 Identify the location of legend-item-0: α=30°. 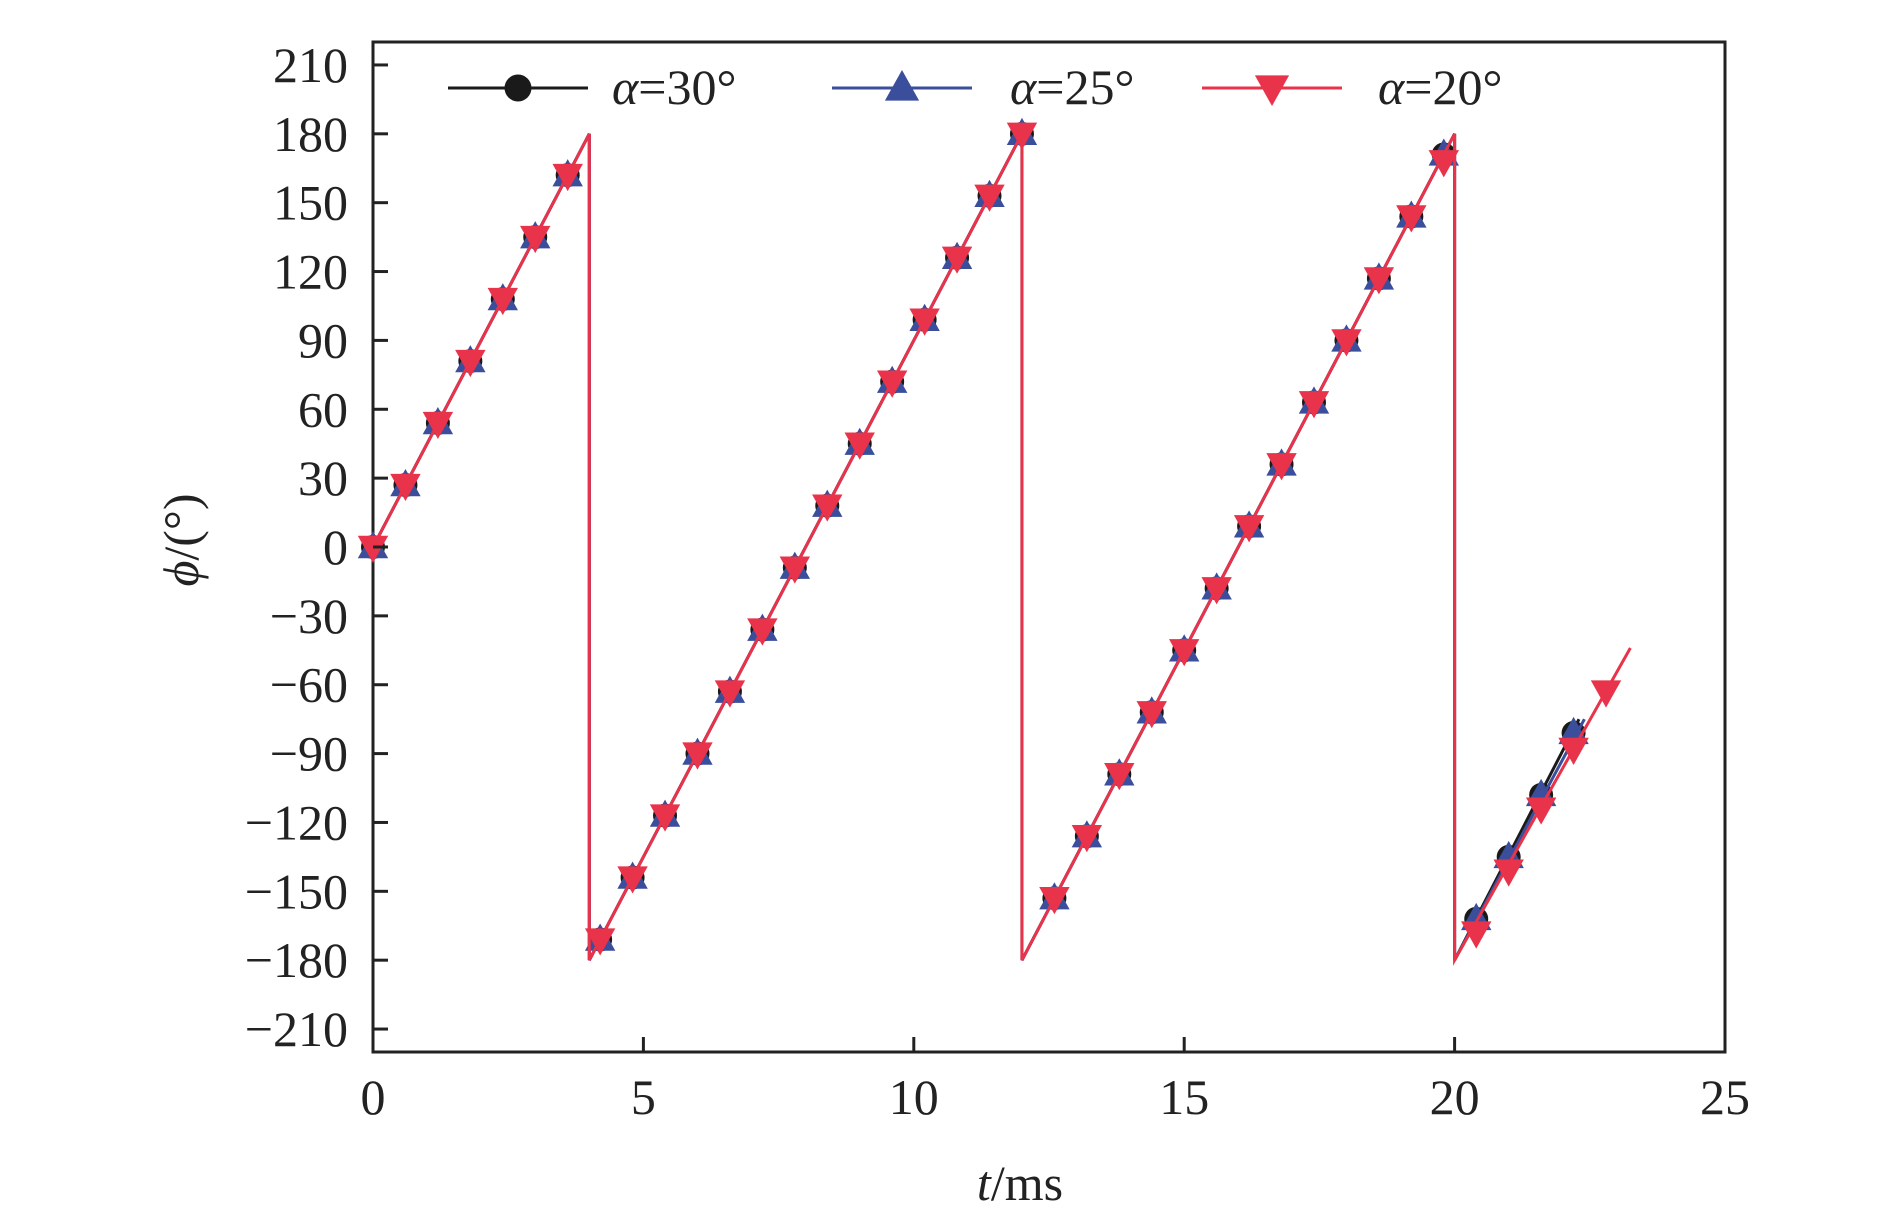
(592, 87).